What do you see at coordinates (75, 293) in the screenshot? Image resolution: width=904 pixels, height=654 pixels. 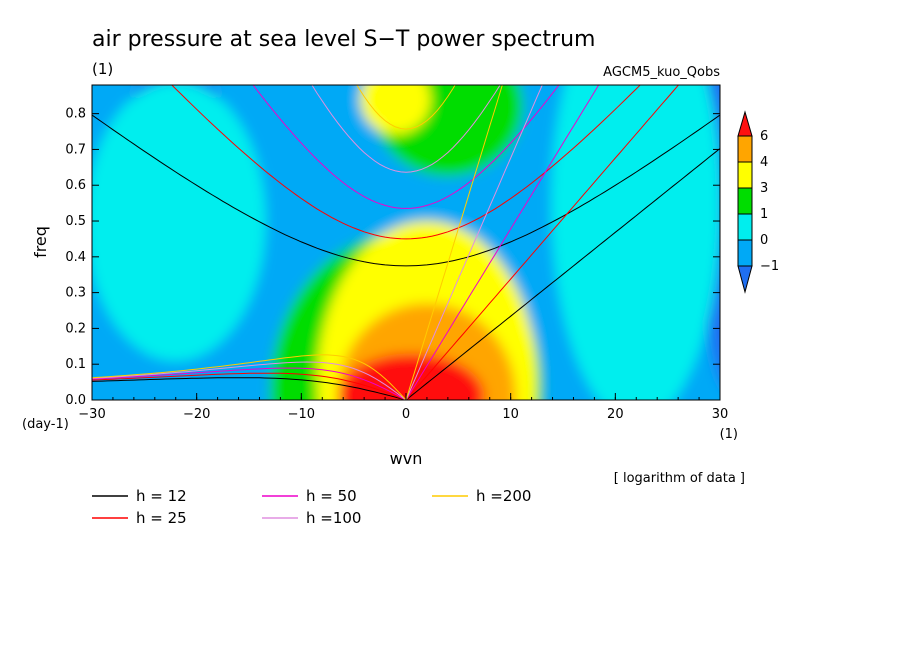 I see `y-tick-label: 0.3` at bounding box center [75, 293].